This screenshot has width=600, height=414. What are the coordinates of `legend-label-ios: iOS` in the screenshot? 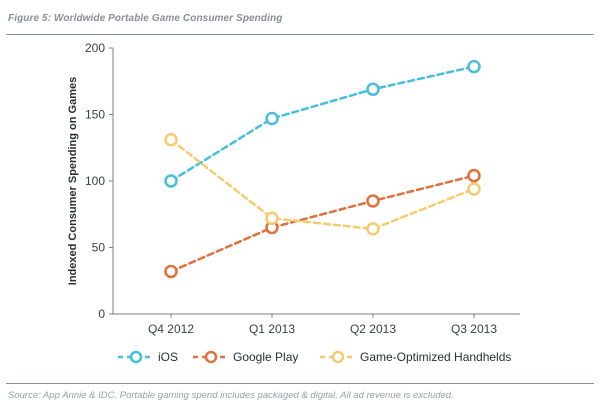 It's located at (168, 357).